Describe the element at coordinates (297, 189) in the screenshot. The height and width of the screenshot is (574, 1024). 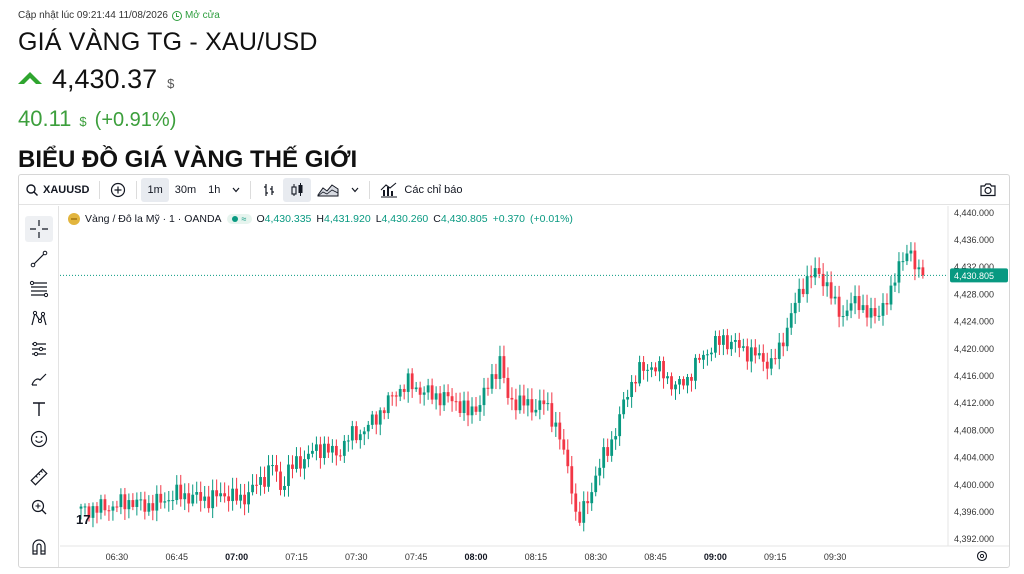
I see `candle-chart-type-button` at that location.